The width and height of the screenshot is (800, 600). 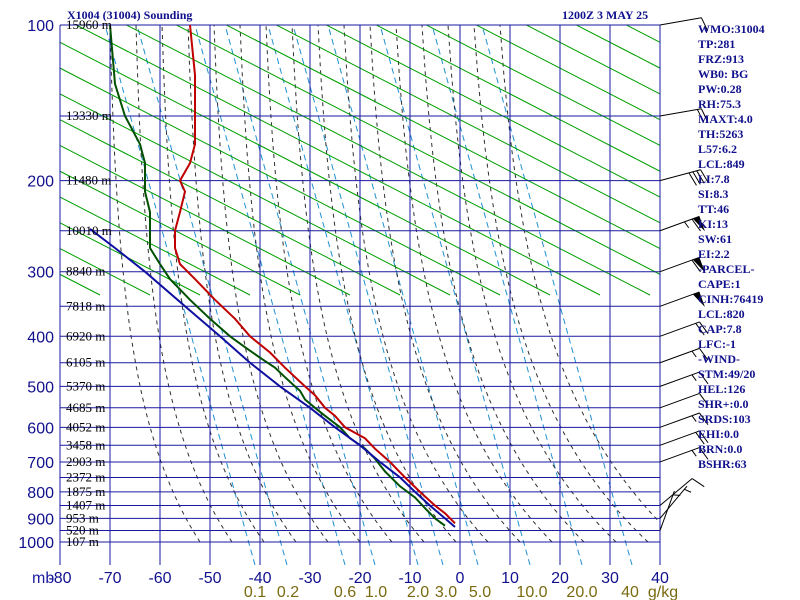 What do you see at coordinates (660, 578) in the screenshot?
I see `temperature-tick-label: 40` at bounding box center [660, 578].